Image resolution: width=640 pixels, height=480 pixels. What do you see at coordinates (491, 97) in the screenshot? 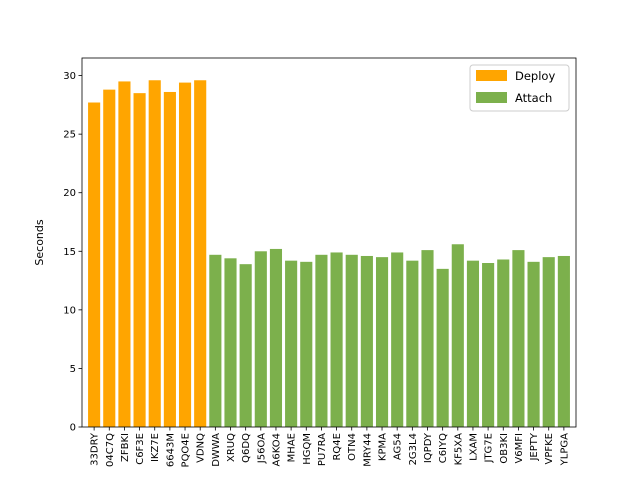
I see `legend-swatch-attach` at bounding box center [491, 97].